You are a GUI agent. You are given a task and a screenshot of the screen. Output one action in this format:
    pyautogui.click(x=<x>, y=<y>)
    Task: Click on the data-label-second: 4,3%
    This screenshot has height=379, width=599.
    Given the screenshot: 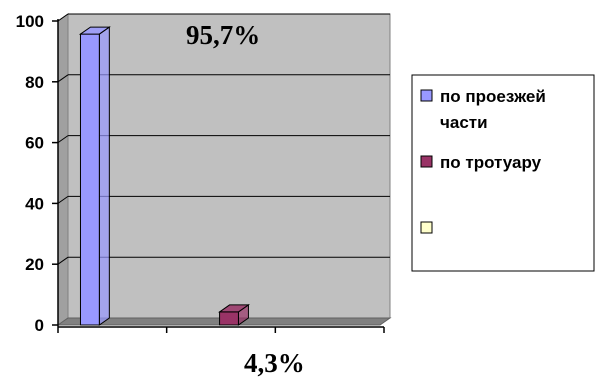 What is the action you would take?
    pyautogui.click(x=274, y=363)
    